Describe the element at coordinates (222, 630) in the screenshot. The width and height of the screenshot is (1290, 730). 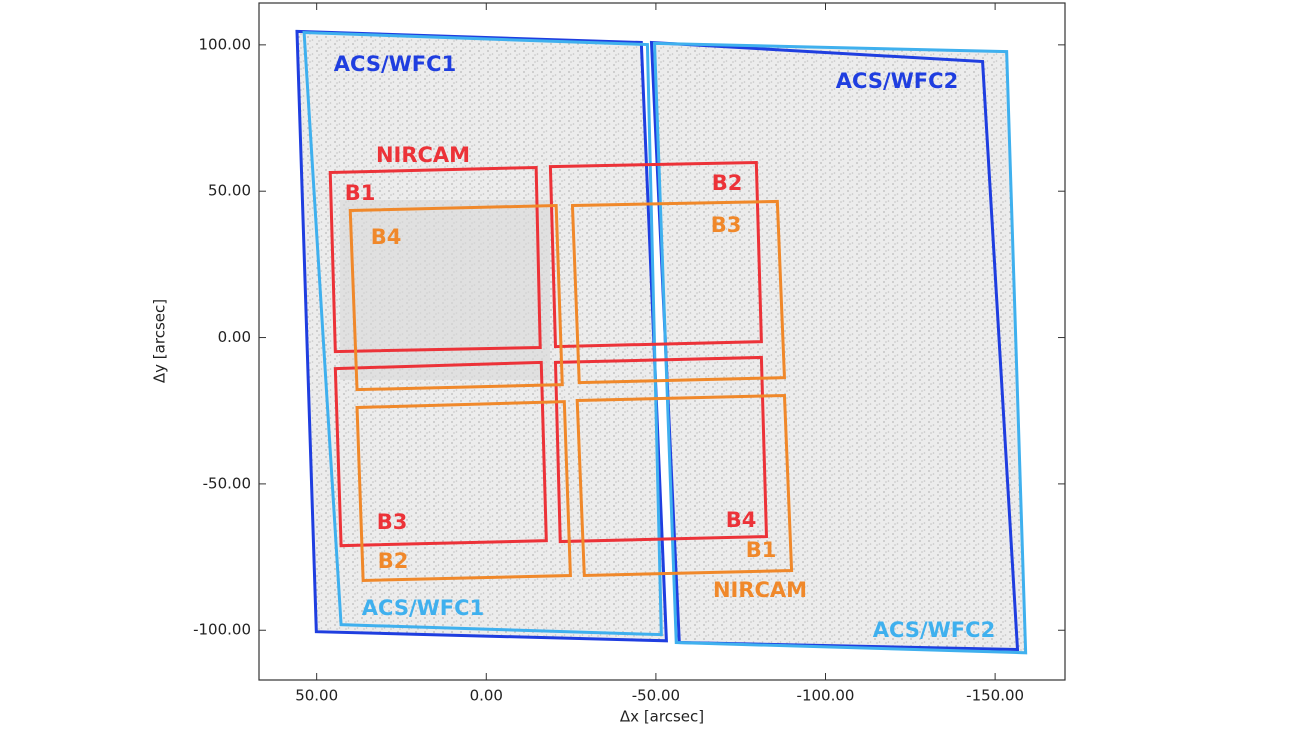
I see `y-tick-label: -100.00` at that location.